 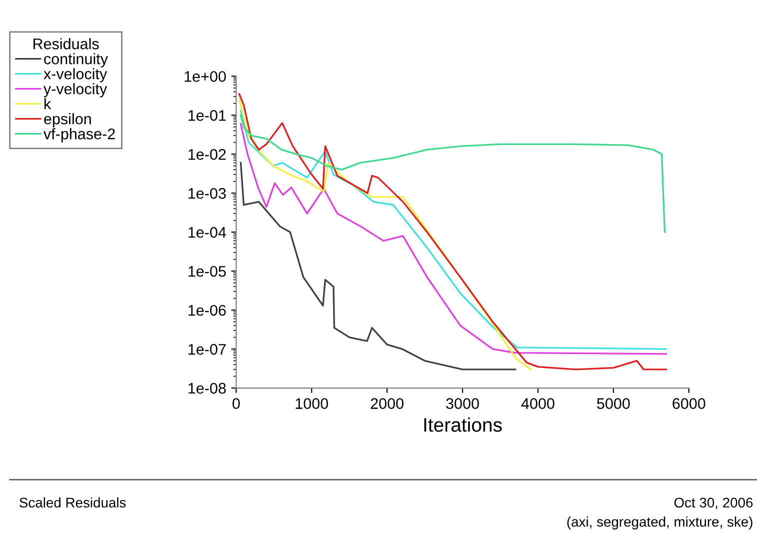 What do you see at coordinates (689, 403) in the screenshot?
I see `x-tick-label: 6000` at bounding box center [689, 403].